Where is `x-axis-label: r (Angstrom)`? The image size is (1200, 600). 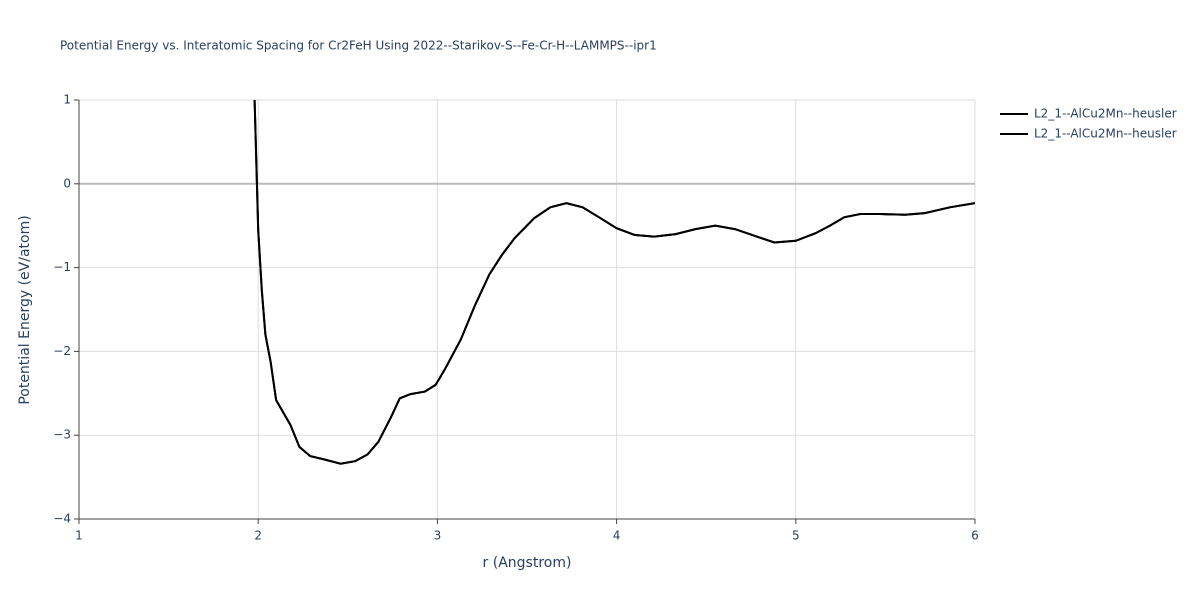
x-axis-label: r (Angstrom) is located at coordinates (527, 563).